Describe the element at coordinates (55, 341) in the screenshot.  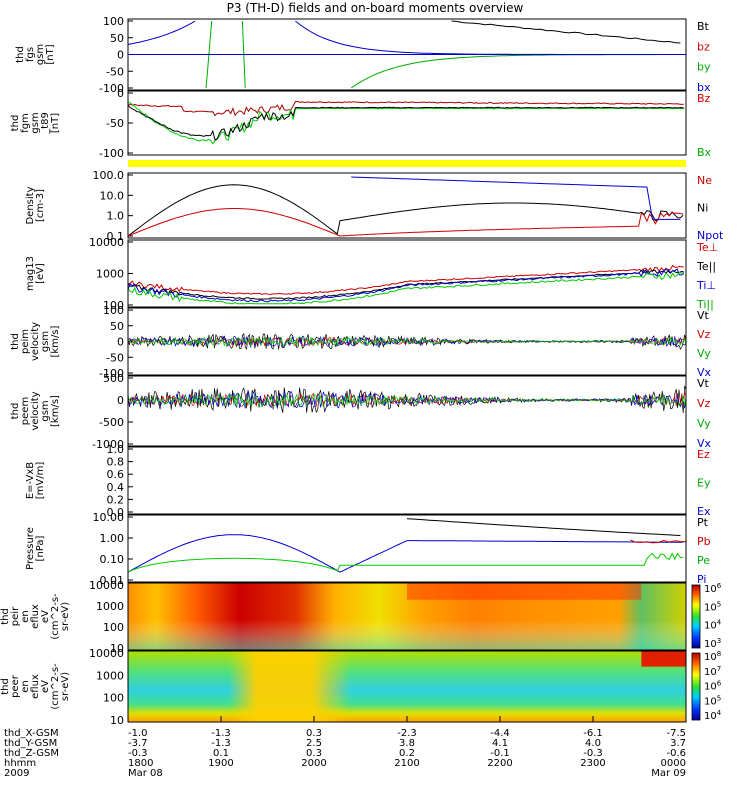
I see `ylabel-peim: [km/s]` at that location.